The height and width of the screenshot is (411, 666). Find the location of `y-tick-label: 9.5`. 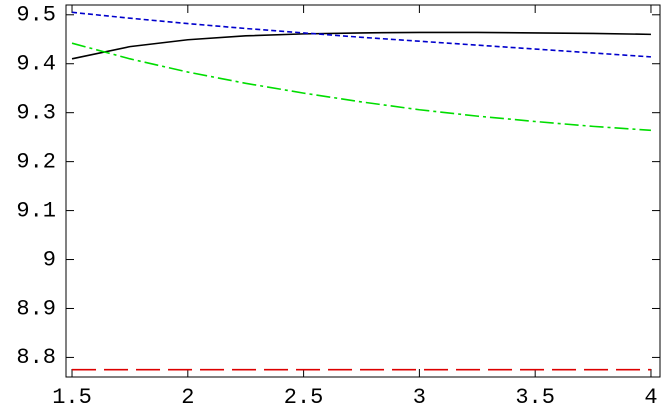

y-tick-label: 9.5 is located at coordinates (36, 15).